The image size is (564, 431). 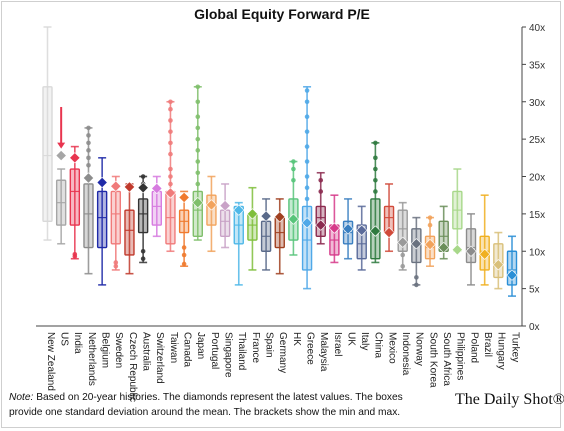 I want to click on outlier-india, so click(x=75, y=254).